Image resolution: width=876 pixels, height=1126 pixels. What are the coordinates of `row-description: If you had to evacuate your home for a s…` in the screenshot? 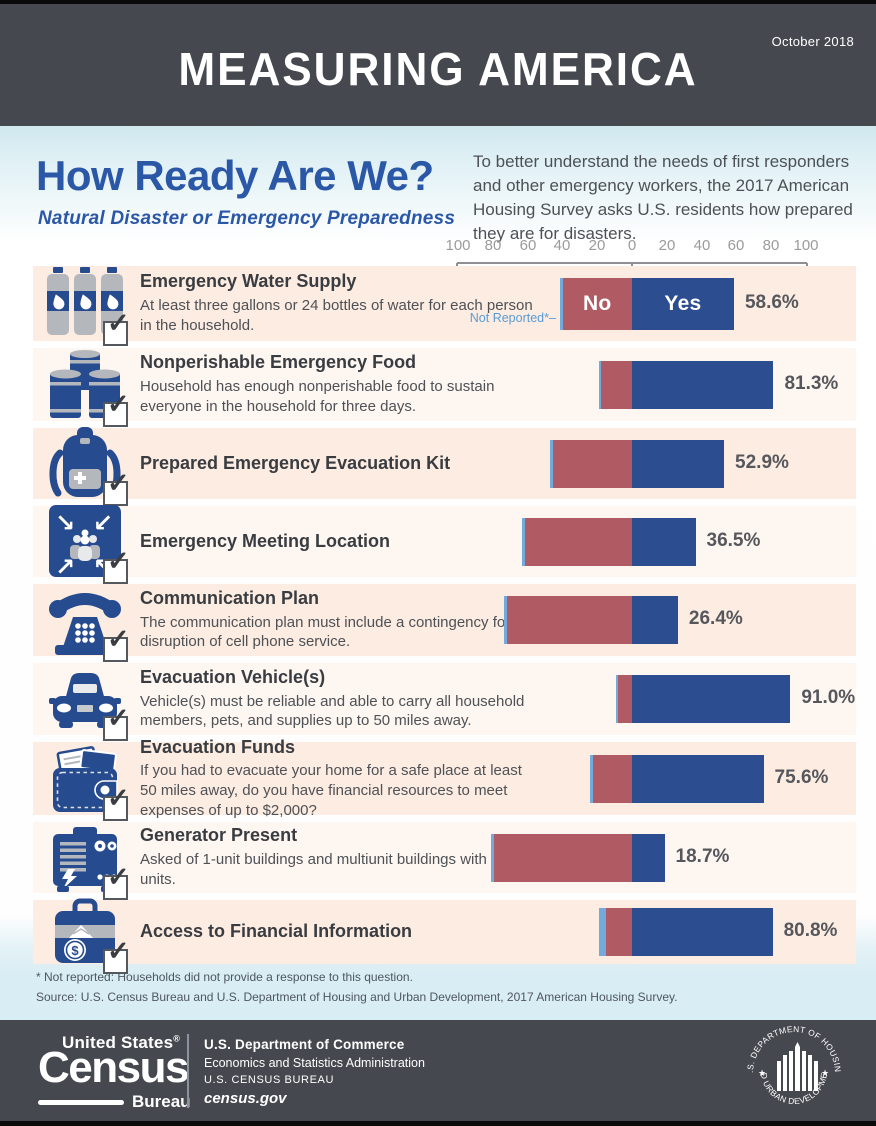 It's located at (331, 790).